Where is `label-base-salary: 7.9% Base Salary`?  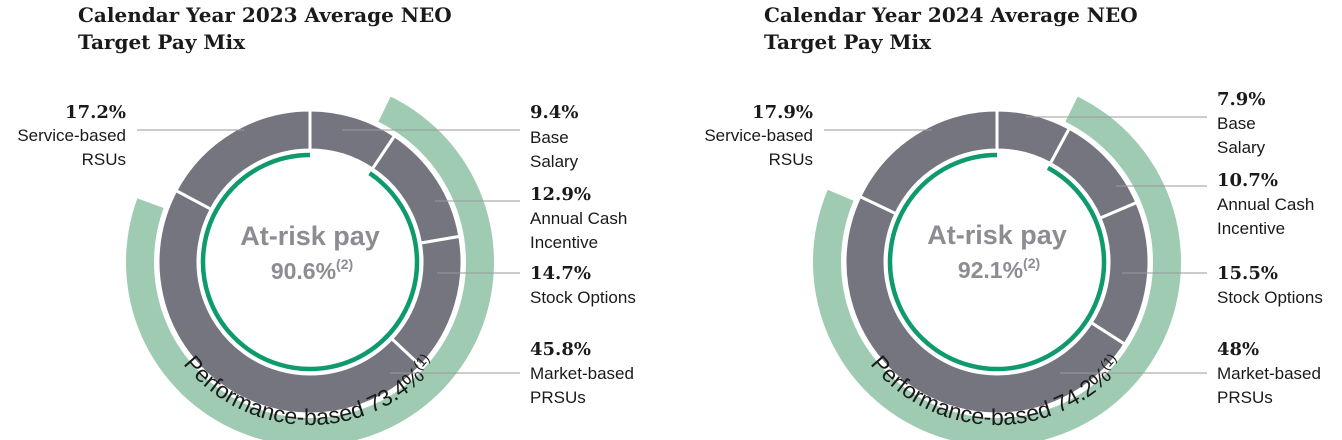
label-base-salary: 7.9% Base Salary is located at coordinates (1241, 123).